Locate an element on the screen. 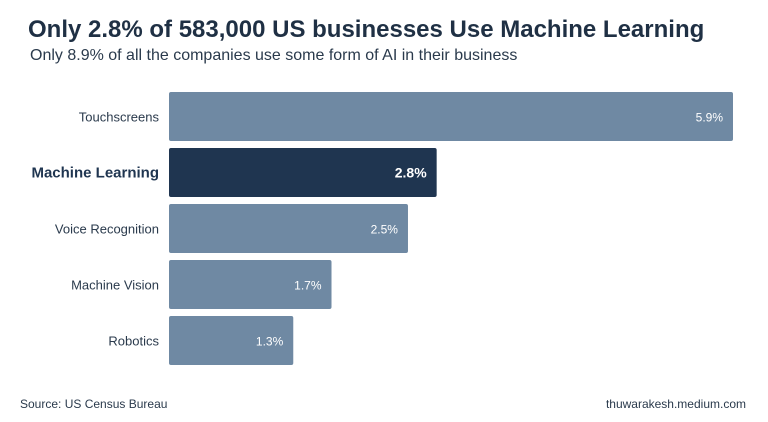 The width and height of the screenshot is (768, 422). bar-voice-recognition is located at coordinates (288, 228).